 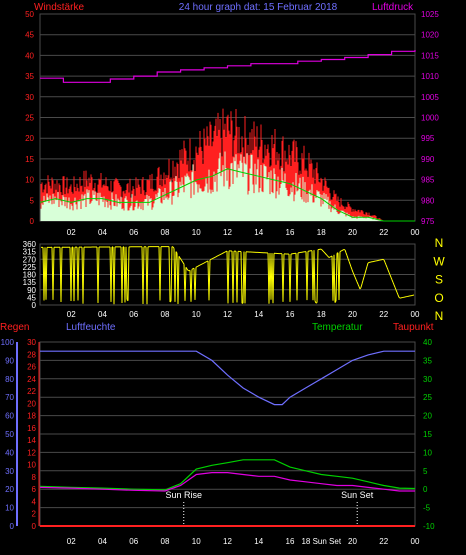 What do you see at coordinates (427, 342) in the screenshot?
I see `temperature-tick-label: 40` at bounding box center [427, 342].